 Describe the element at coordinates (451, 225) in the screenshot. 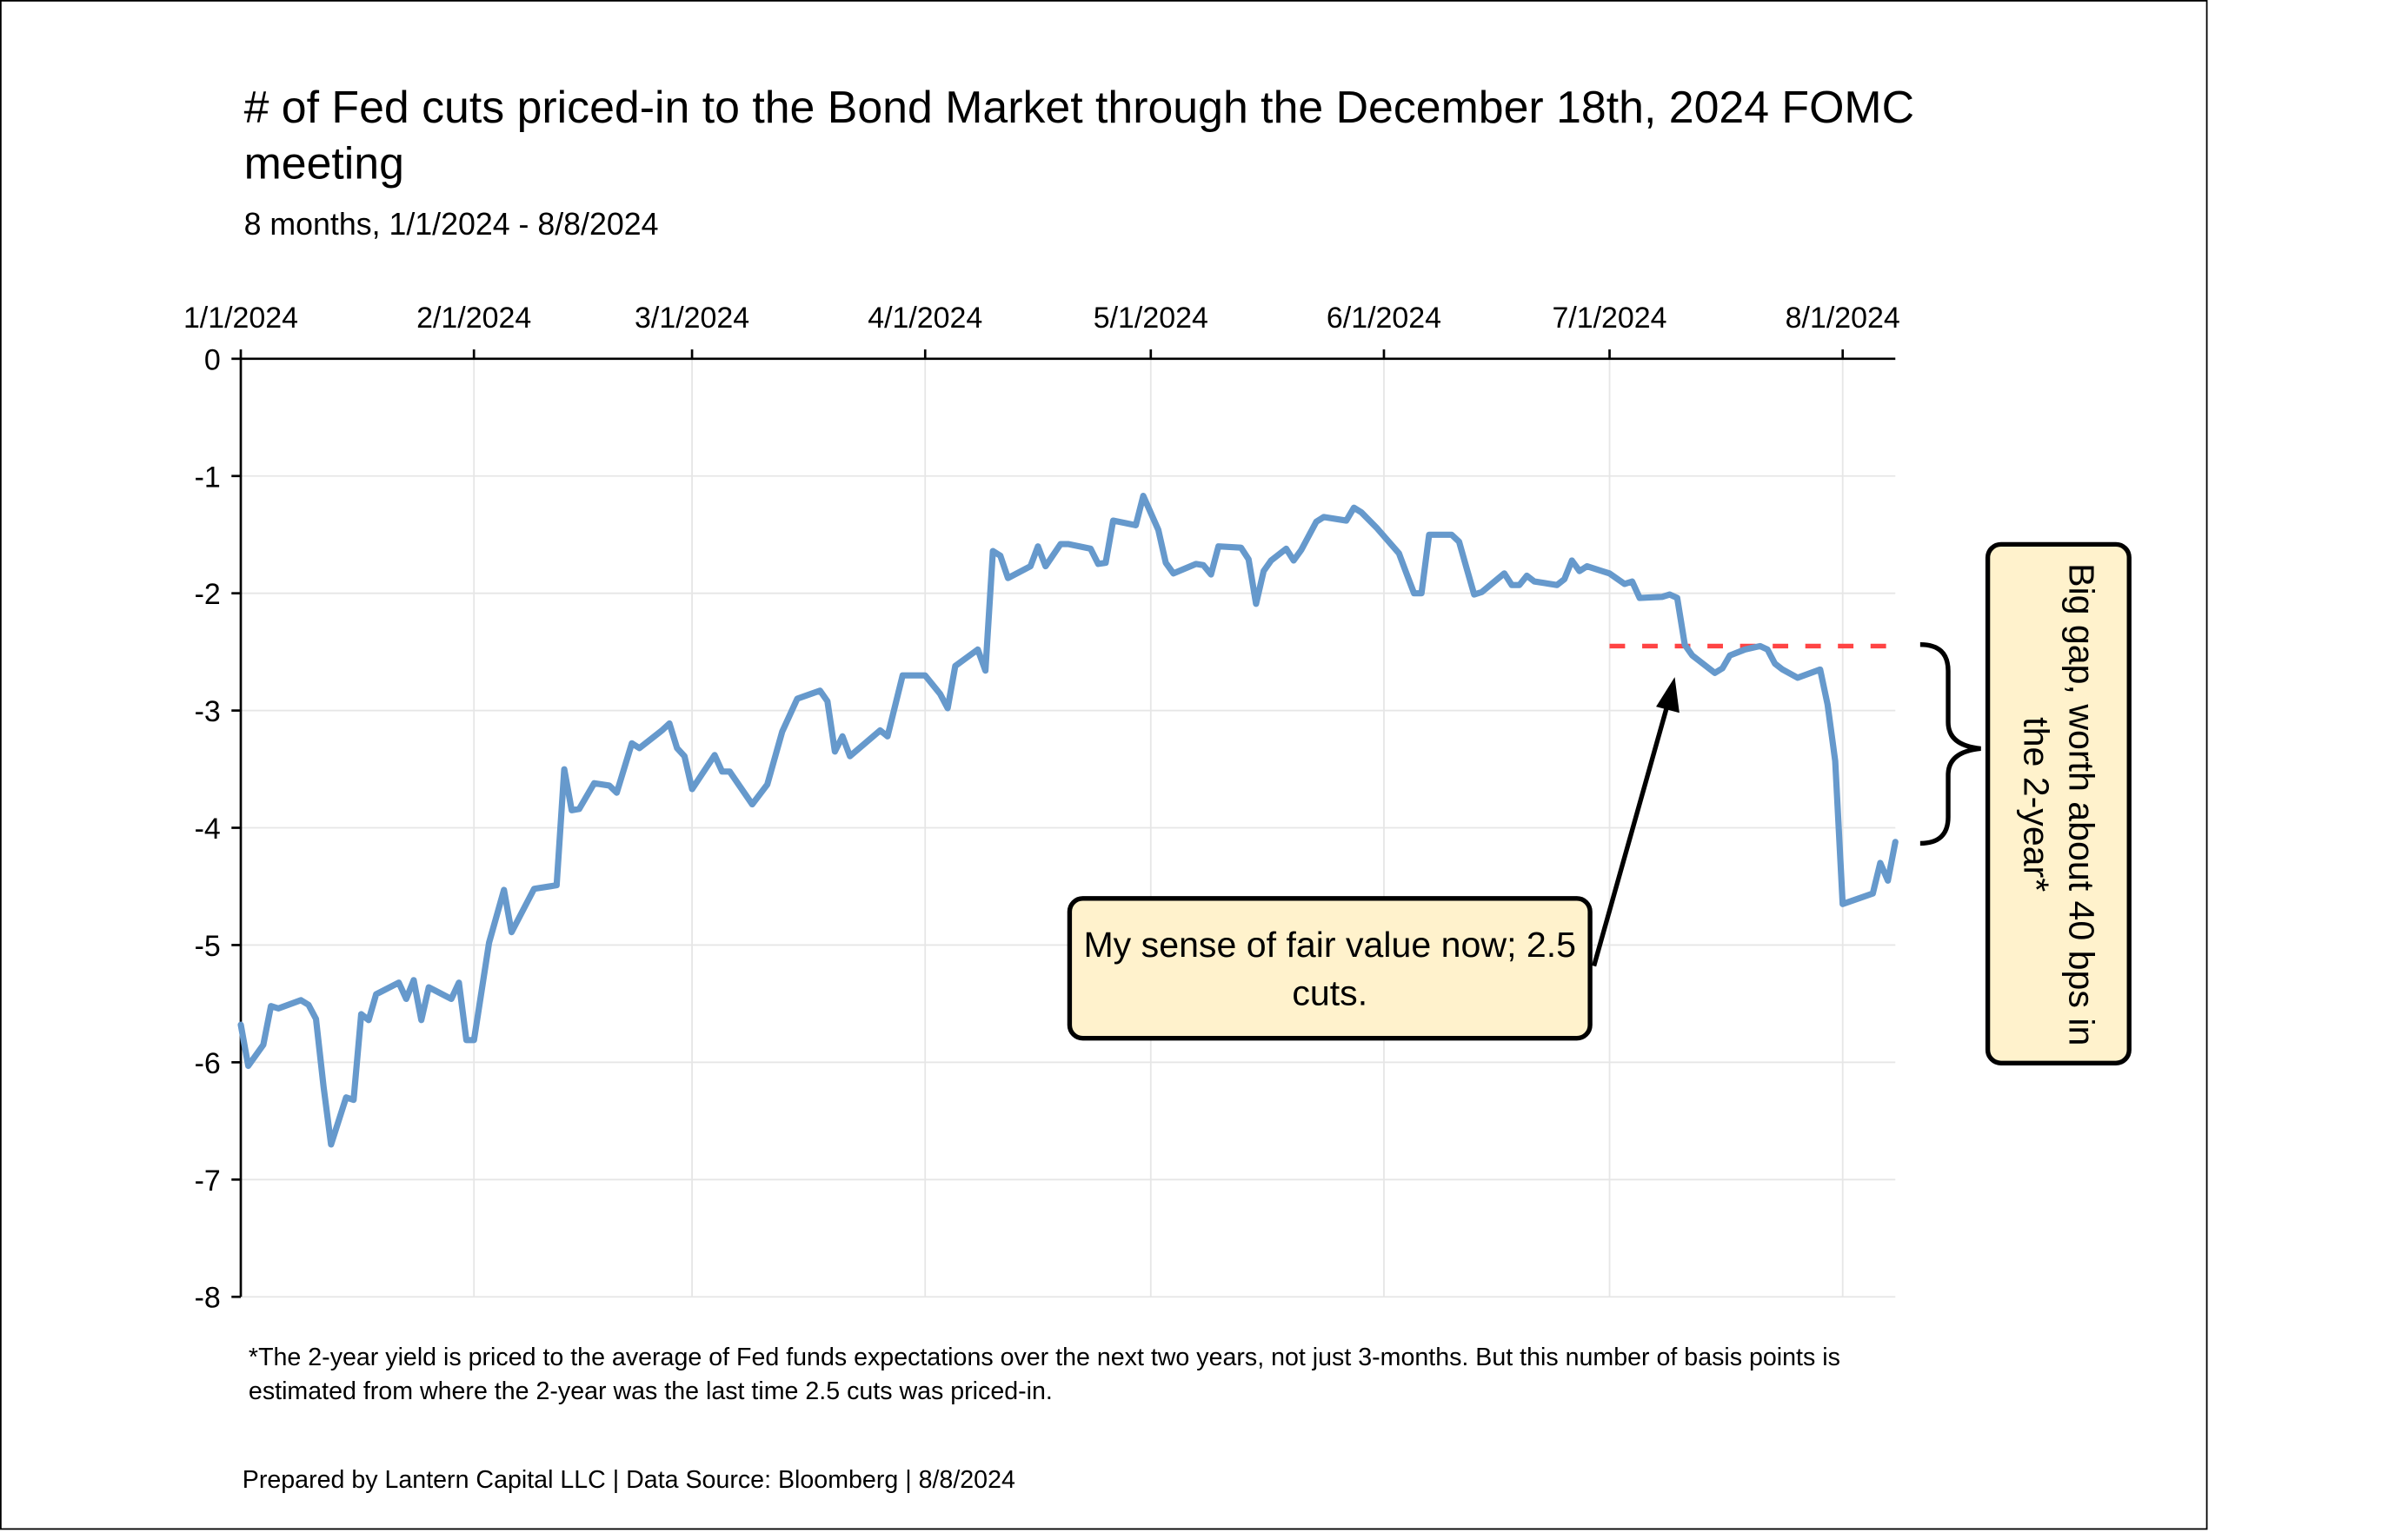

I see `chart-subtitle: 8 months, 1/1/2024 - 8/8/2024` at that location.